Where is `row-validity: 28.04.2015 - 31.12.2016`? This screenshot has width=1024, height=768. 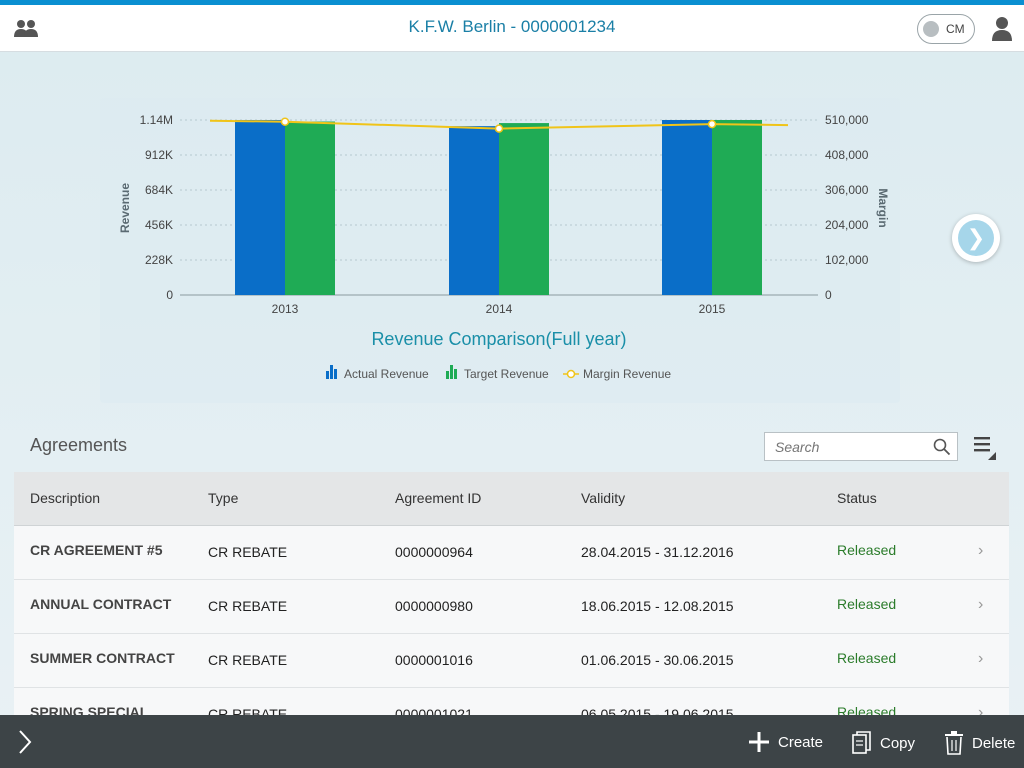
row-validity: 28.04.2015 - 31.12.2016 is located at coordinates (657, 552).